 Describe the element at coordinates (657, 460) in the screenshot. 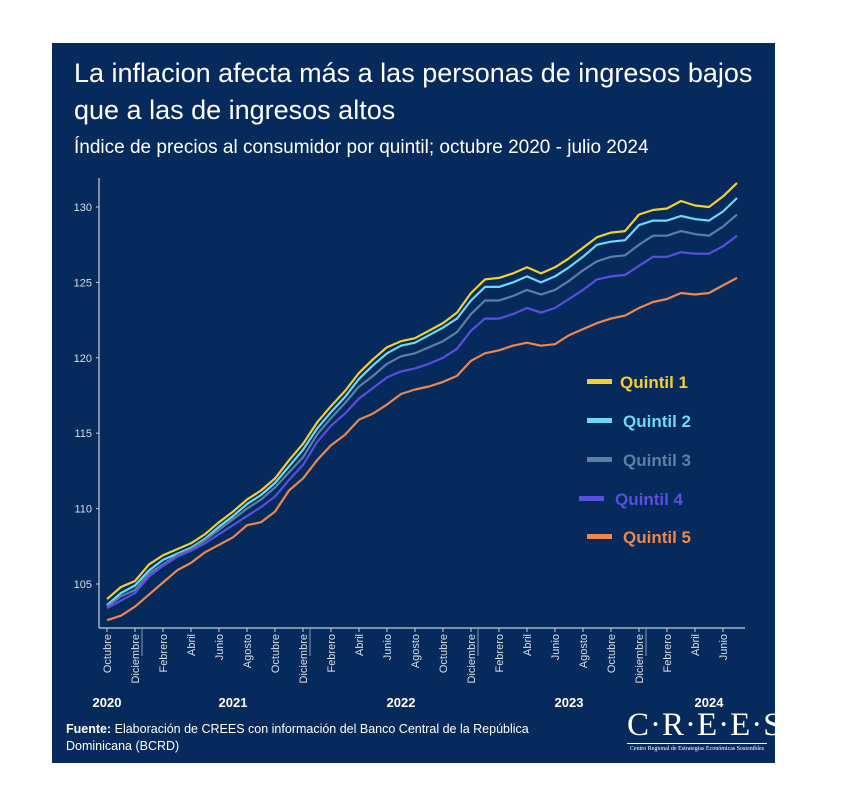

I see `legend-label-quintil-3: Quintil 3` at that location.